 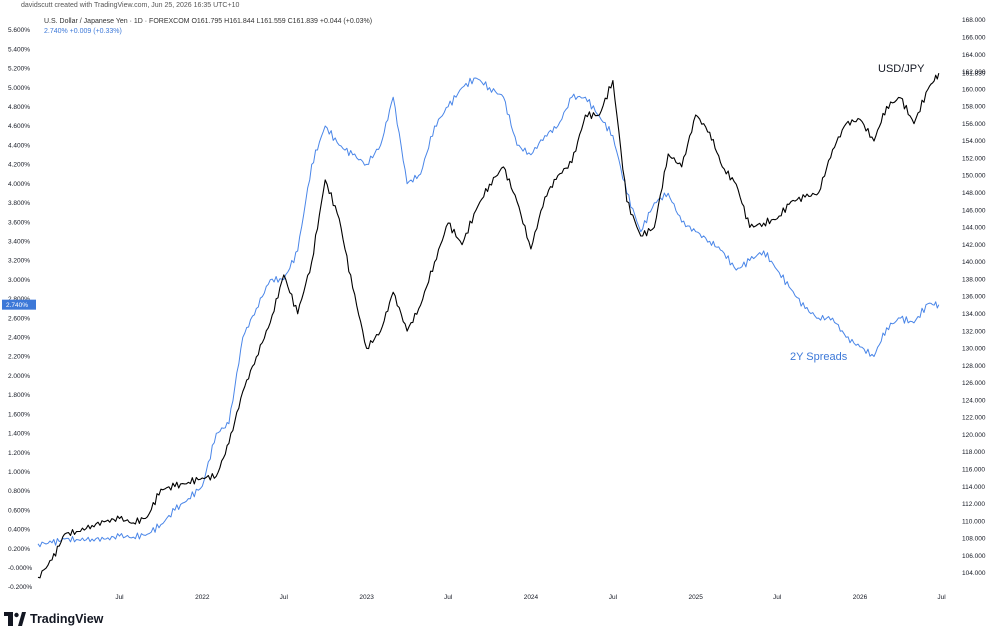 What do you see at coordinates (974, 245) in the screenshot?
I see `right-axis-tick-label: 142.000` at bounding box center [974, 245].